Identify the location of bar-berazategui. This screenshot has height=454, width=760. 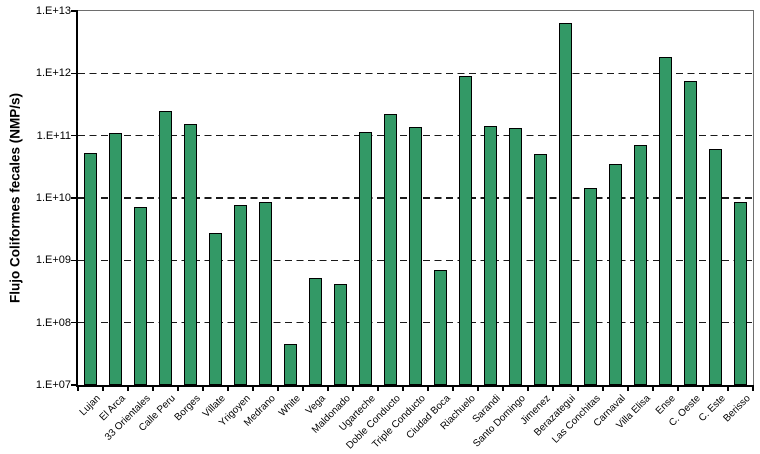
(565, 203).